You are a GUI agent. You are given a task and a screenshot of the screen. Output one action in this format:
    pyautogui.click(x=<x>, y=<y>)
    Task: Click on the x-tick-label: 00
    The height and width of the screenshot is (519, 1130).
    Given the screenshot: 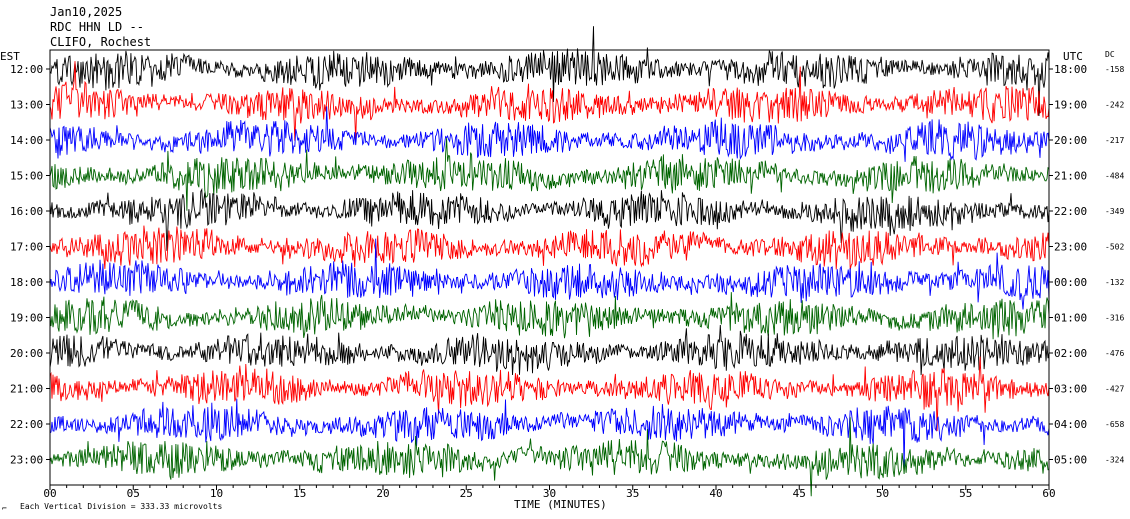 What is the action you would take?
    pyautogui.click(x=49, y=493)
    